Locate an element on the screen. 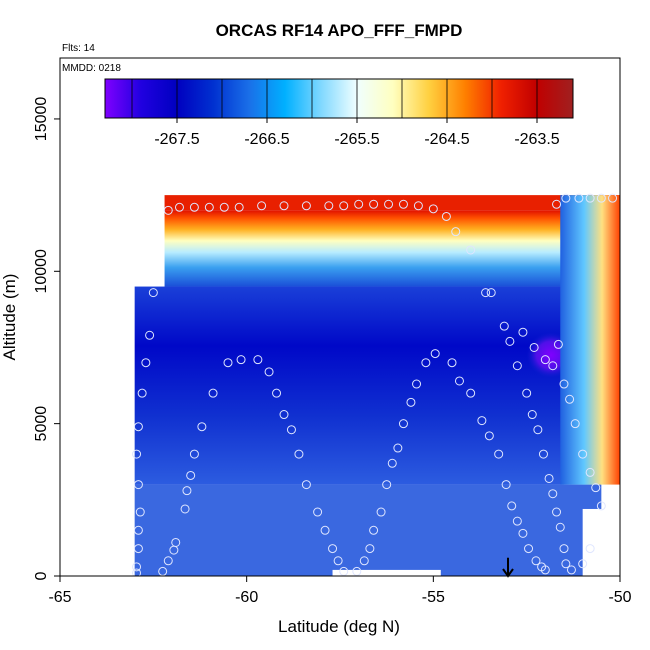 This screenshot has width=650, height=650. y-tick-label: 10000 is located at coordinates (41, 271).